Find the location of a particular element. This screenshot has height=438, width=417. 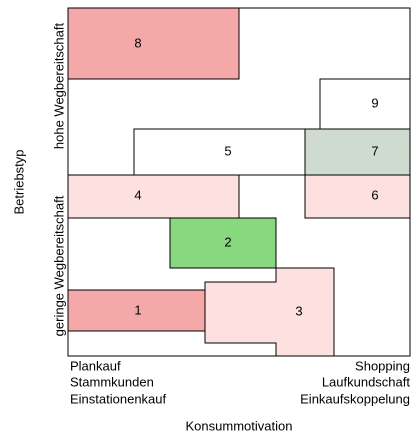

region-label: 1 is located at coordinates (137, 309).